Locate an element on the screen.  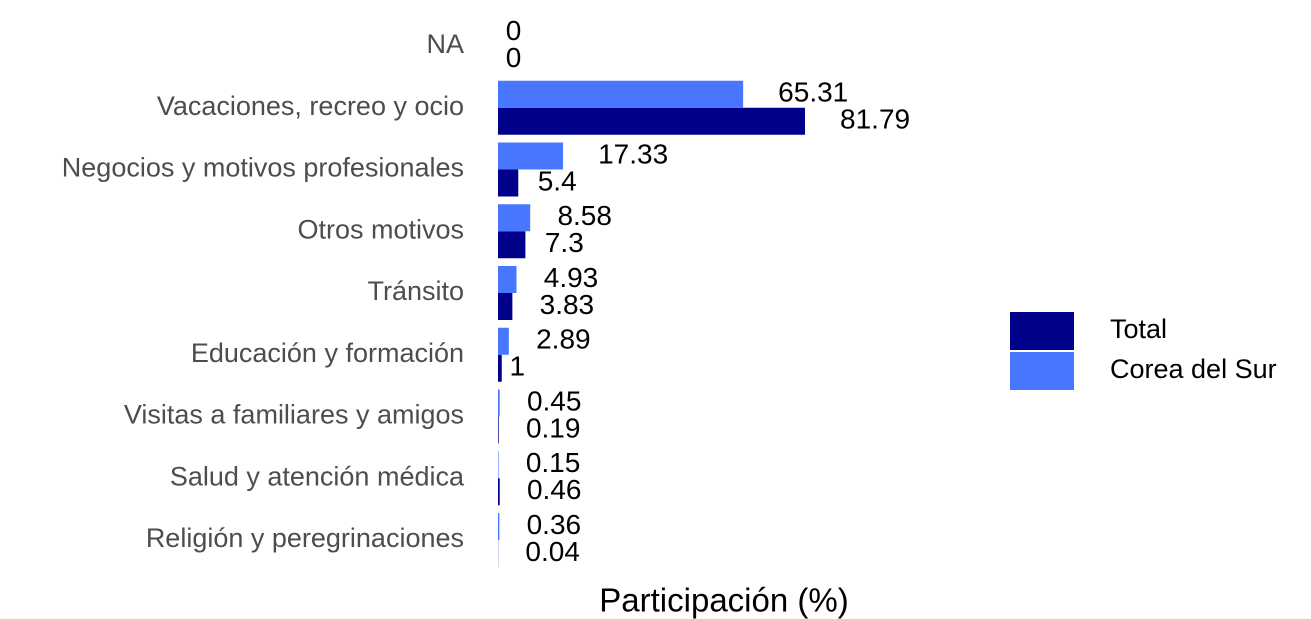
value-label: 2.89 is located at coordinates (563, 339).